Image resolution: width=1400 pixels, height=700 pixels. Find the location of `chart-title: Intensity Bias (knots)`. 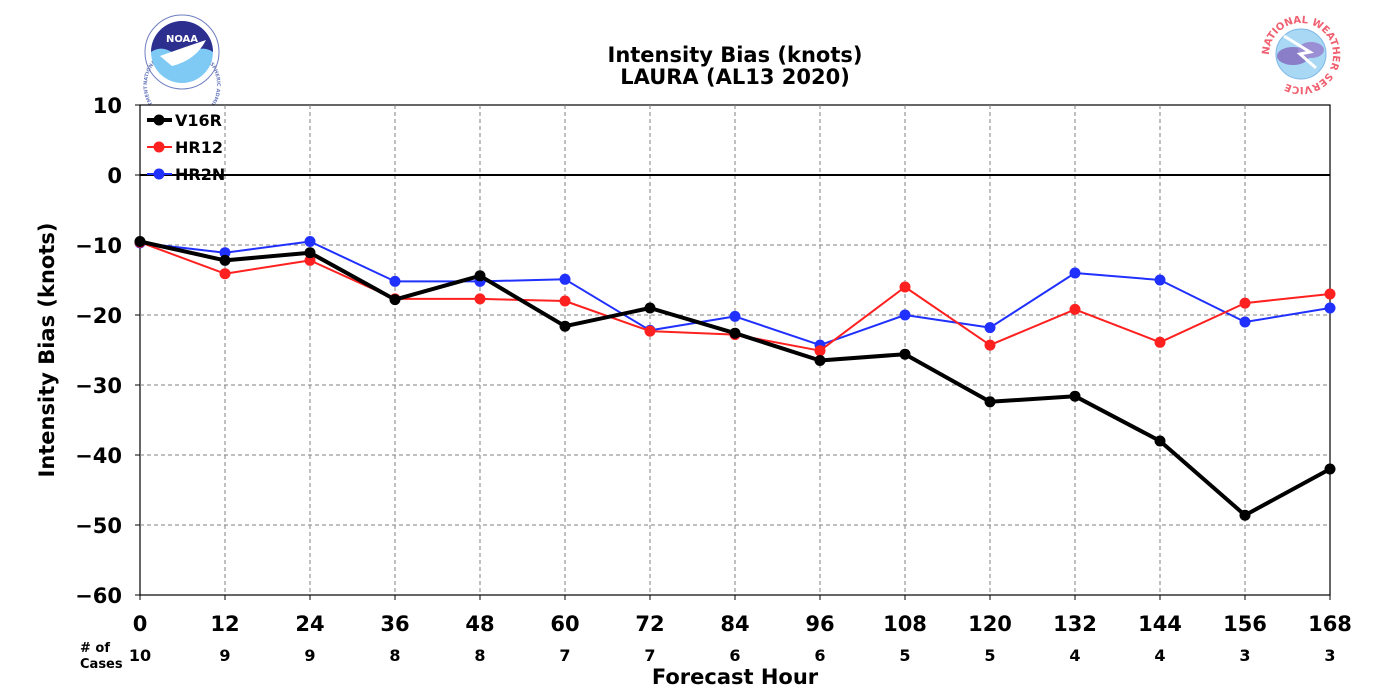

chart-title: Intensity Bias (knots) is located at coordinates (735, 55).